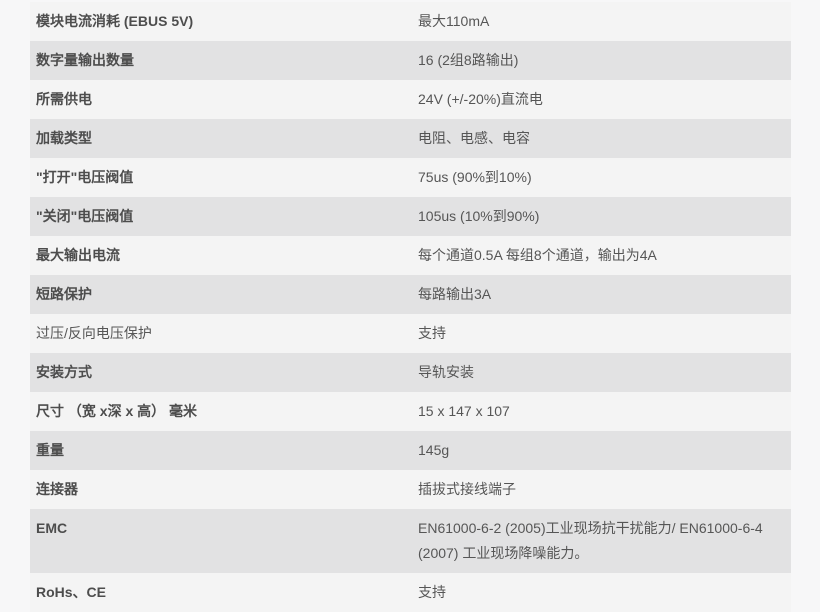 This screenshot has height=612, width=820. I want to click on spec-value: 105us (10%到90%), so click(479, 216).